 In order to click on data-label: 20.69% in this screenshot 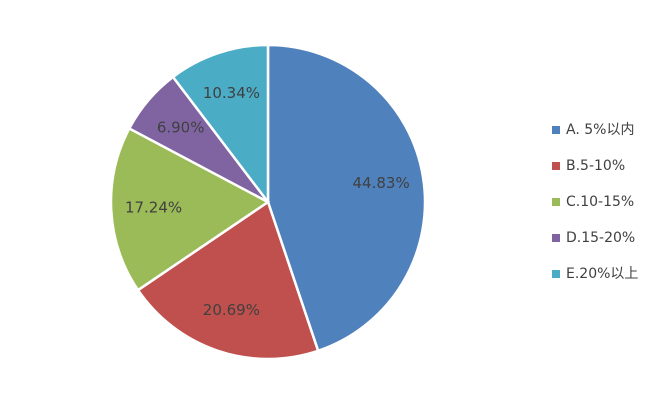, I will do `click(231, 310)`.